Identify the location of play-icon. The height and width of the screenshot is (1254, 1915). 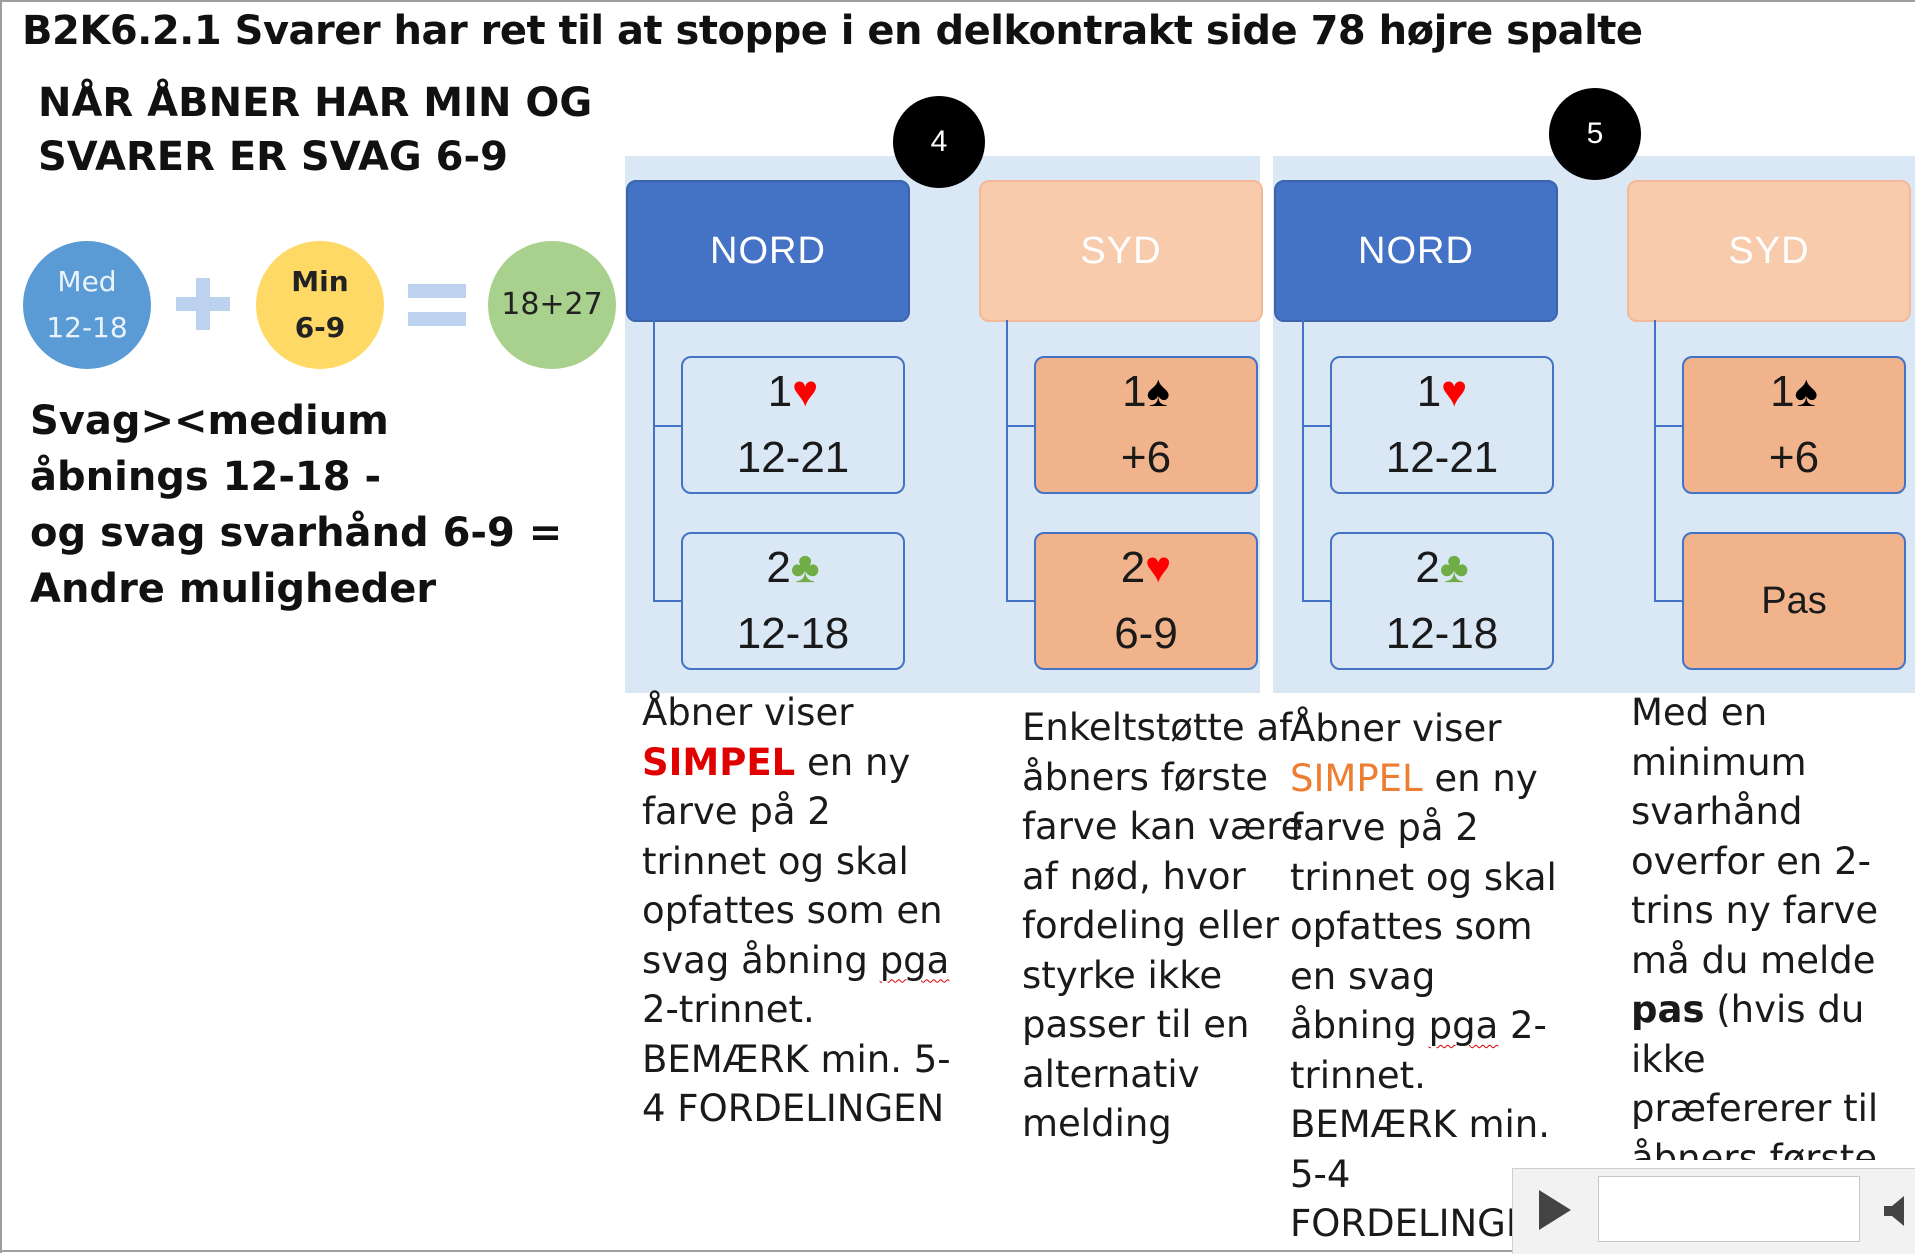
(1555, 1210).